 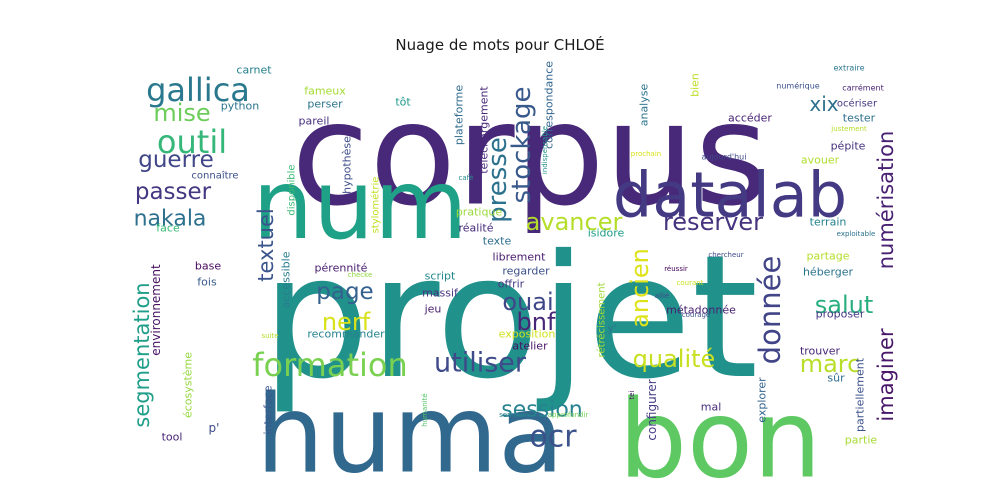 I want to click on word-avancer: avancer, so click(x=574, y=222).